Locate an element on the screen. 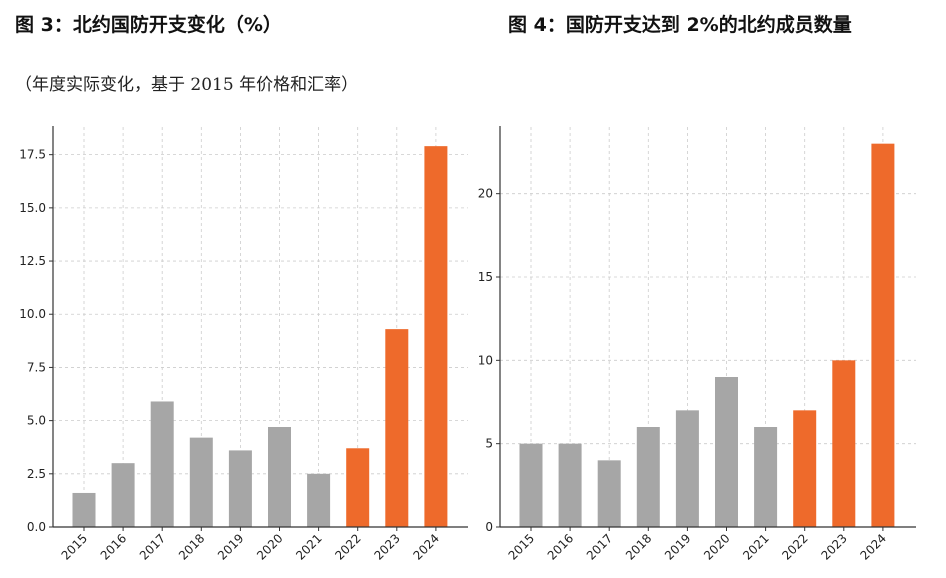  fig4-bar-2019 is located at coordinates (687, 468).